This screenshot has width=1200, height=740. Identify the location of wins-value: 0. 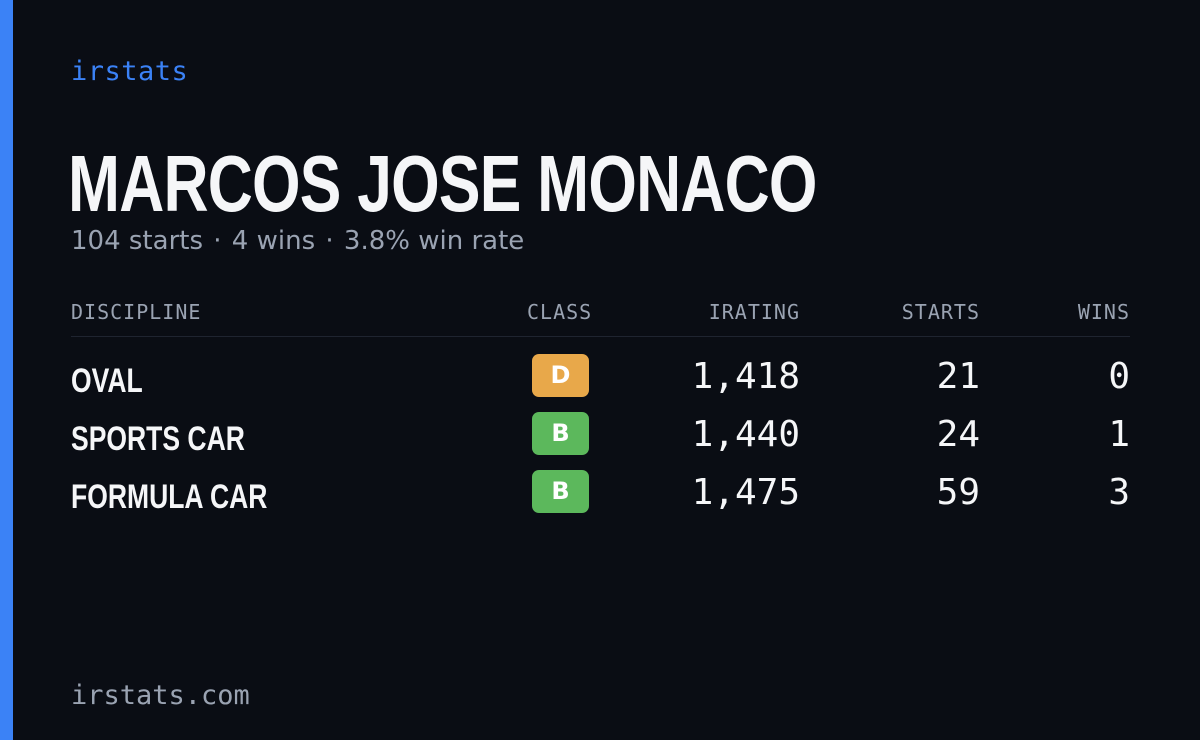
(1119, 376).